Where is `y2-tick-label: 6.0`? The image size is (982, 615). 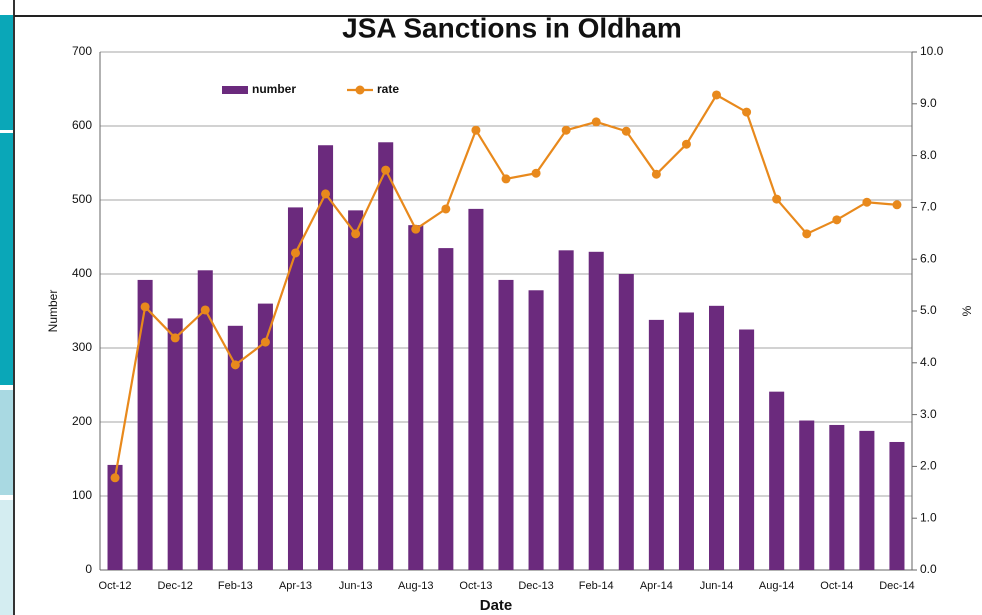
y2-tick-label: 6.0 is located at coordinates (928, 258).